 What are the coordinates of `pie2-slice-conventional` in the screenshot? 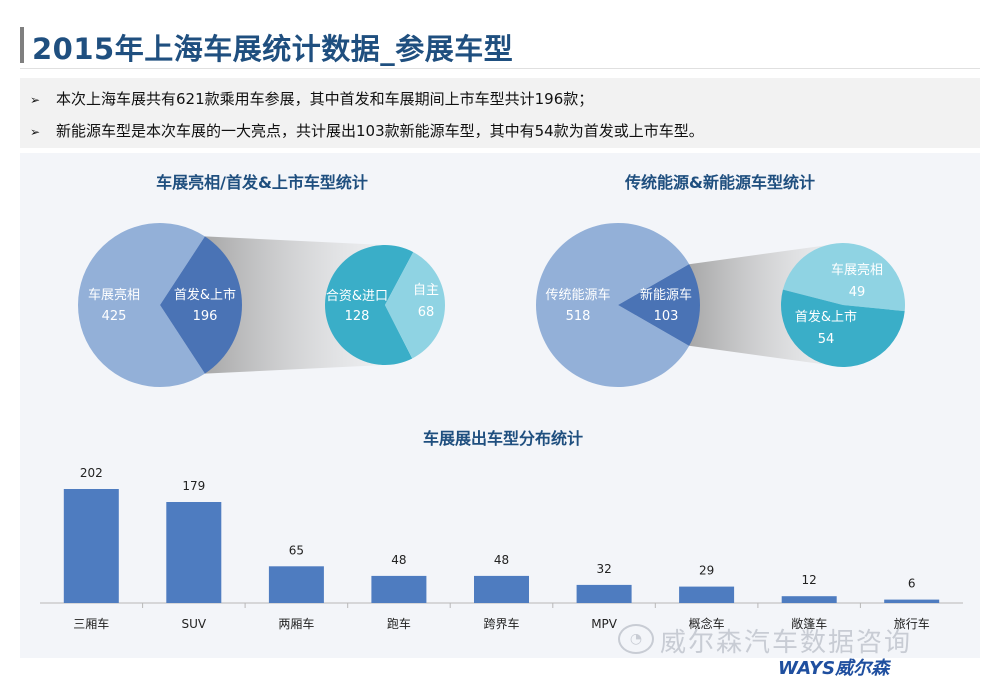 It's located at (613, 304).